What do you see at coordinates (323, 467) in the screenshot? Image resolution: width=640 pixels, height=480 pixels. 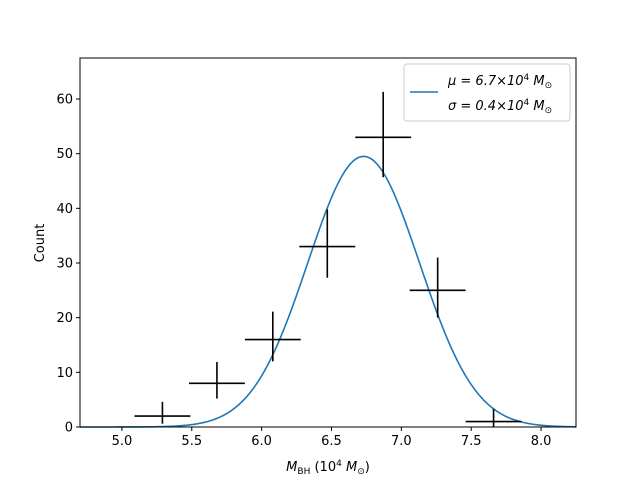 I see `x-axis-label-open: (10` at bounding box center [323, 467].